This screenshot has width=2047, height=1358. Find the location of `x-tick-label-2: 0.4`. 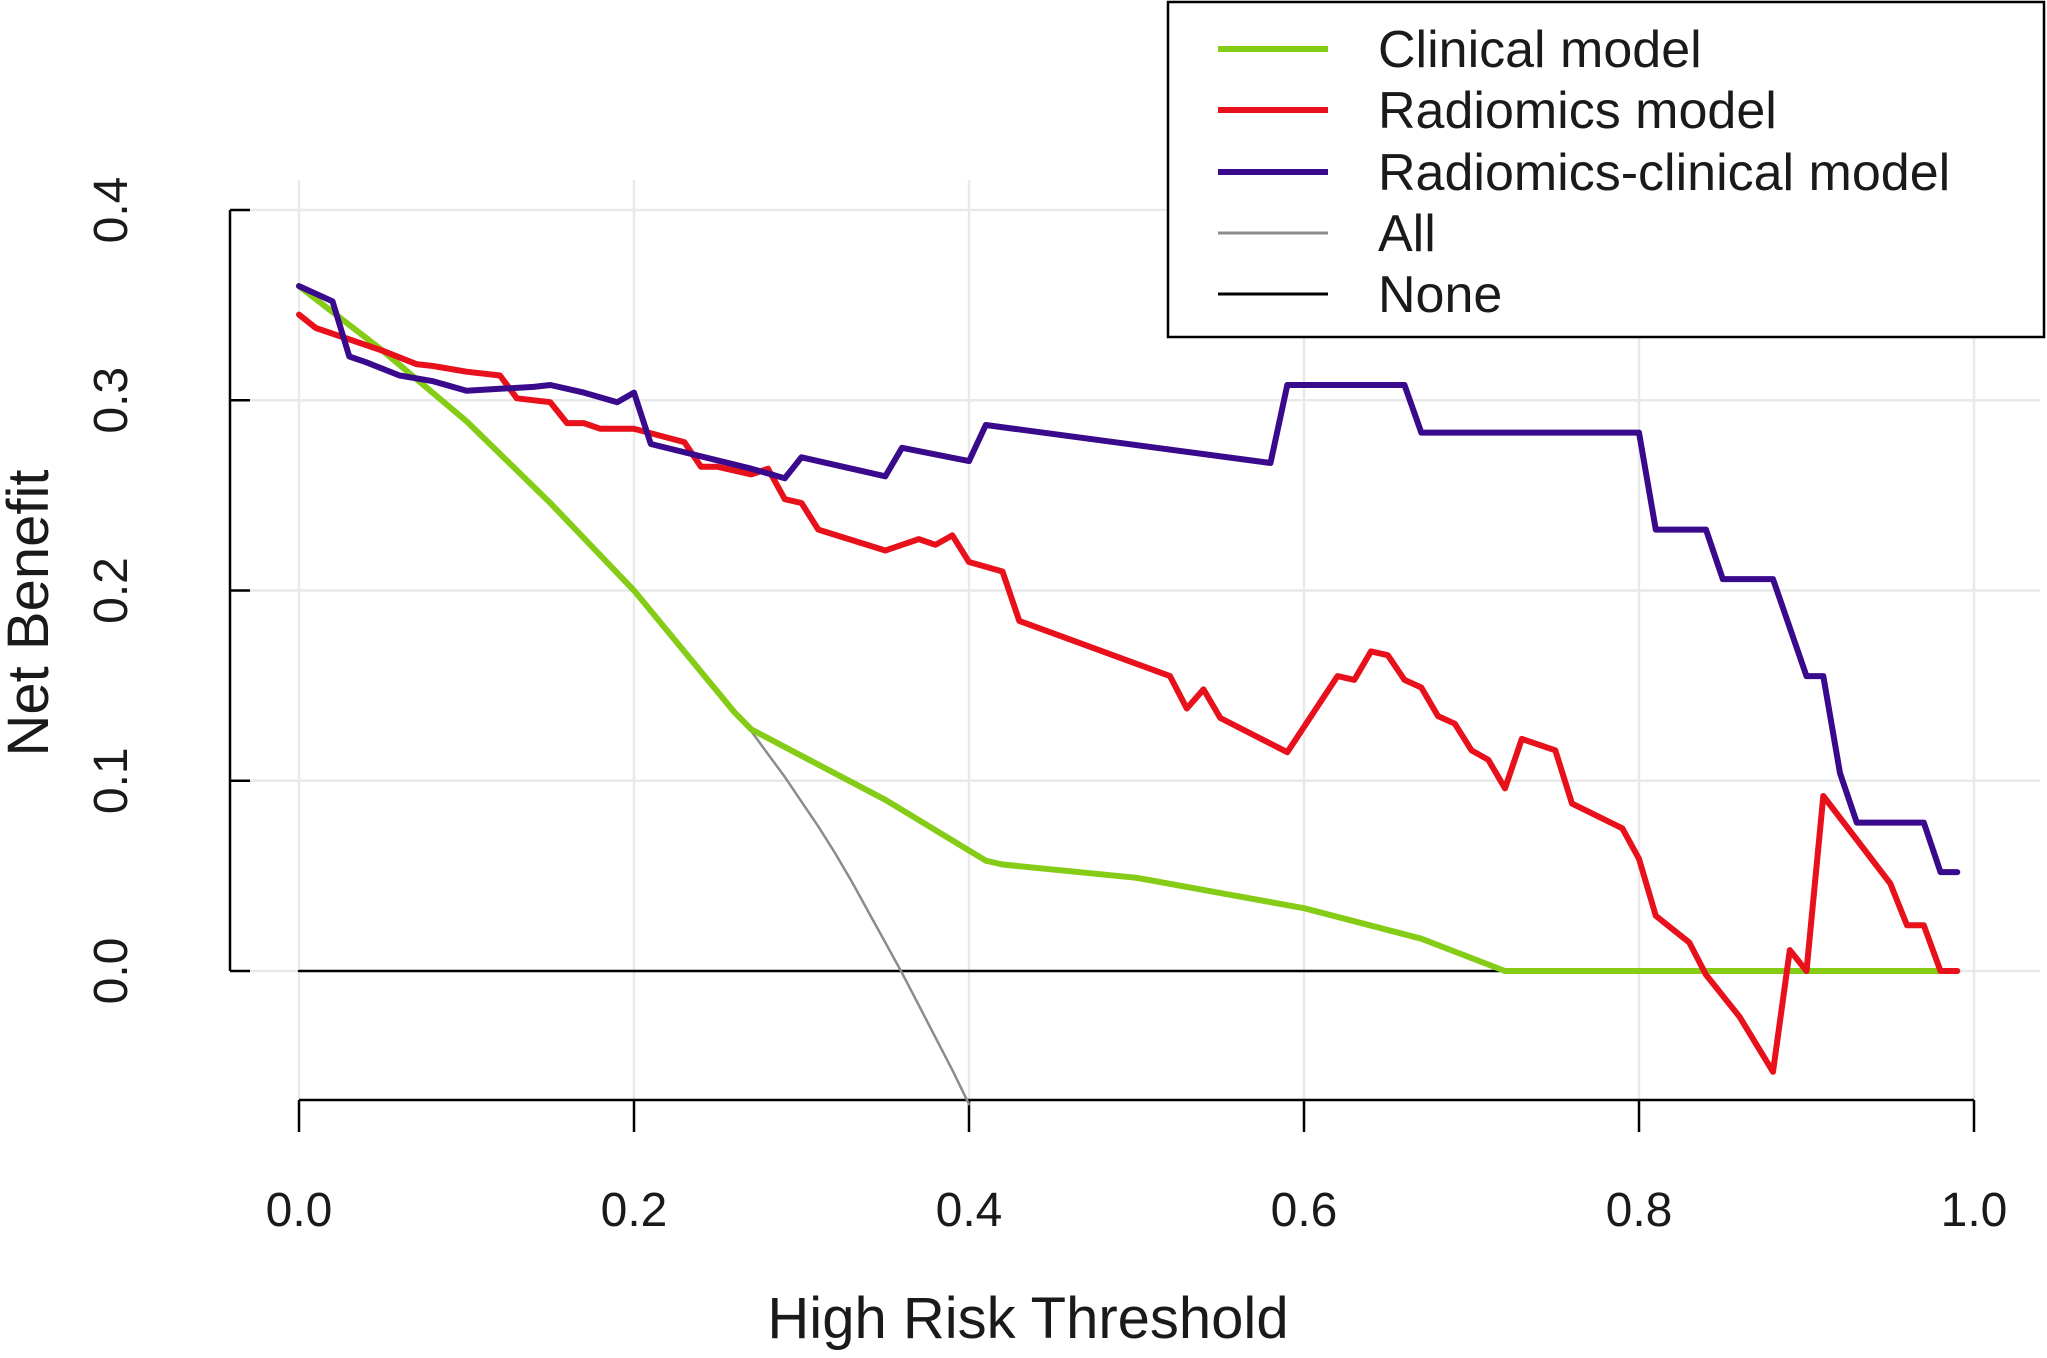

x-tick-label-2: 0.4 is located at coordinates (969, 1210).